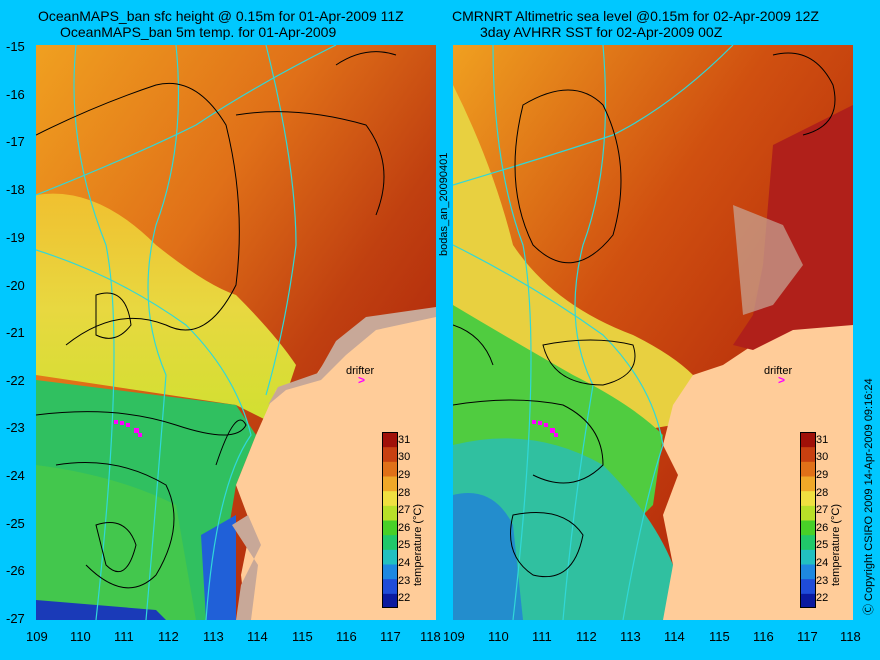  I want to click on left-title-line2: OceanMAPS_ban 5m temp. for 01-Apr-2009, so click(198, 32).